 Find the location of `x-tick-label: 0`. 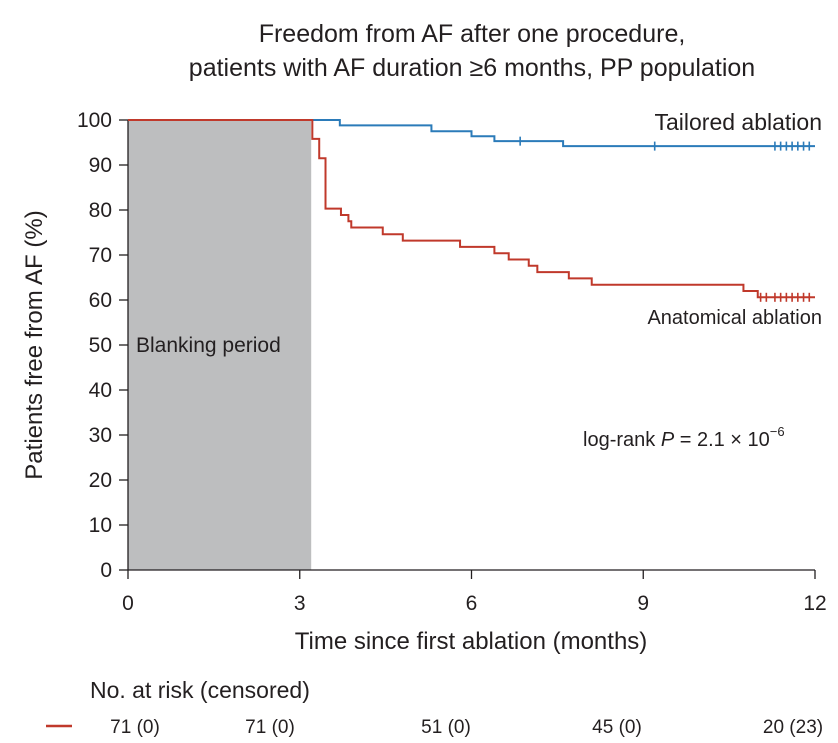

x-tick-label: 0 is located at coordinates (128, 603).